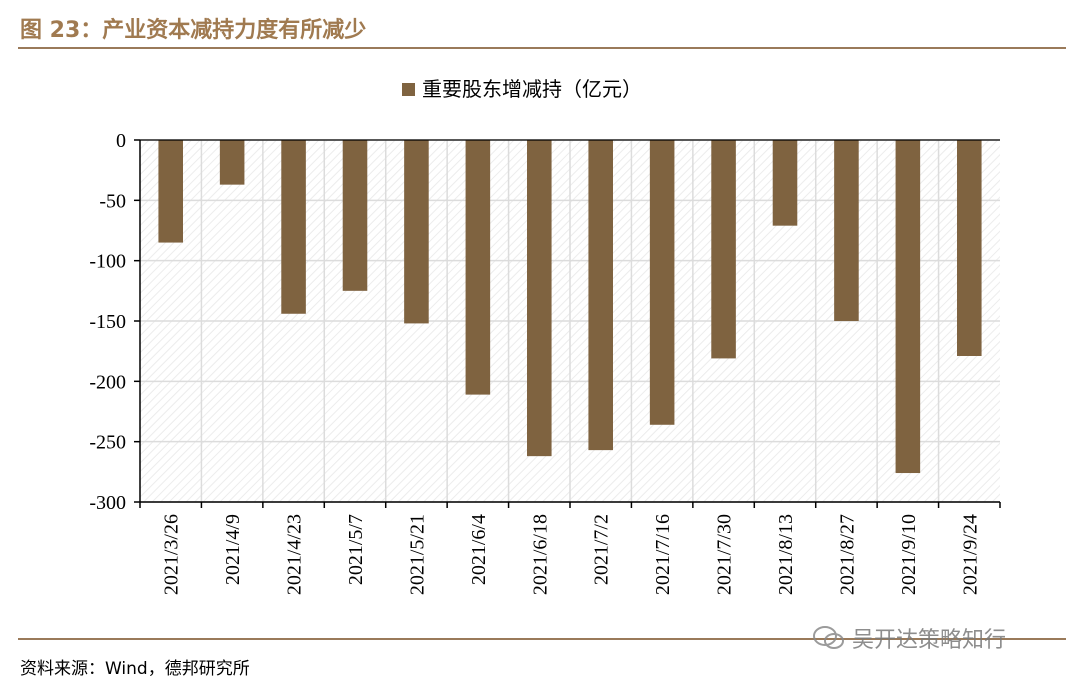 The image size is (1080, 690). Describe the element at coordinates (172, 554) in the screenshot. I see `x-tick-label: 2021/3/26` at that location.